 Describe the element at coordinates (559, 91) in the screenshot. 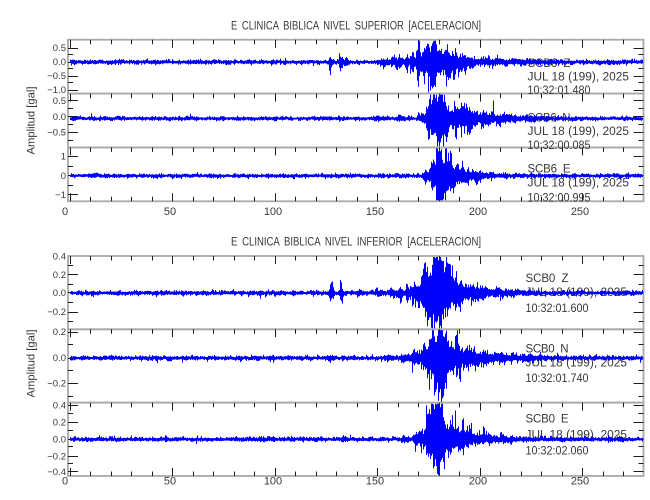

I see `svg-text: 10:32:01.480` at that location.